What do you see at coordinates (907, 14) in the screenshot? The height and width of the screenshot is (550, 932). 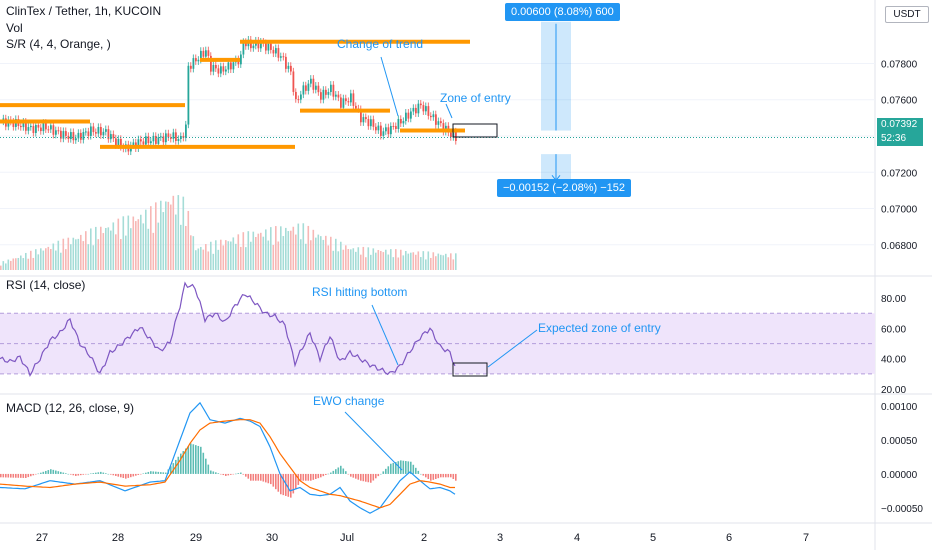 I see `currency-unit-button: USDT` at bounding box center [907, 14].